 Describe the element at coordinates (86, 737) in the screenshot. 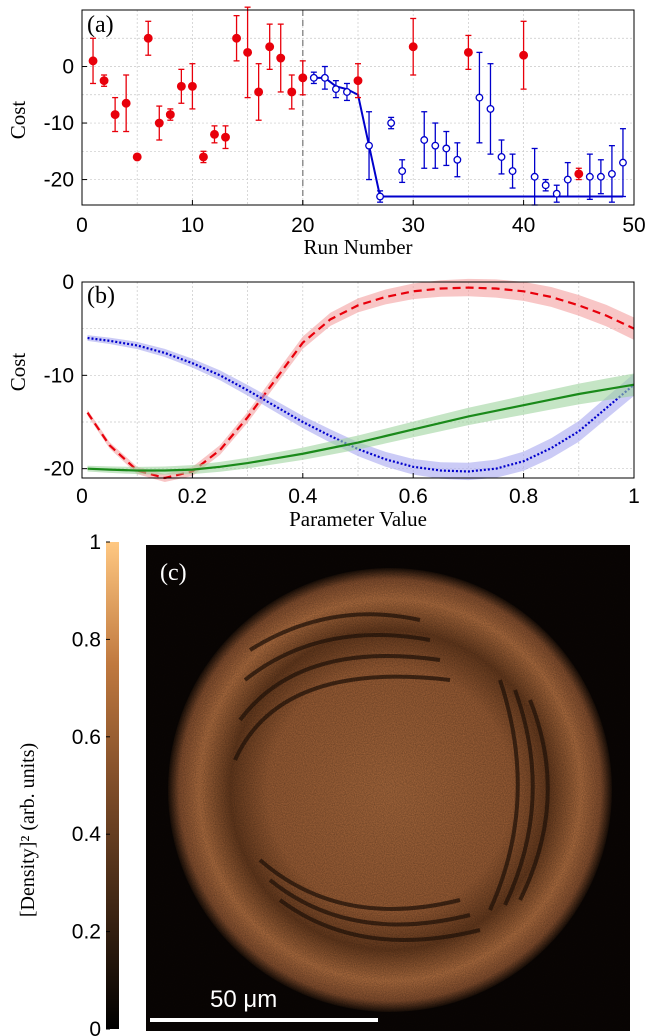

I see `colorbar-tick-label: 0.6` at that location.